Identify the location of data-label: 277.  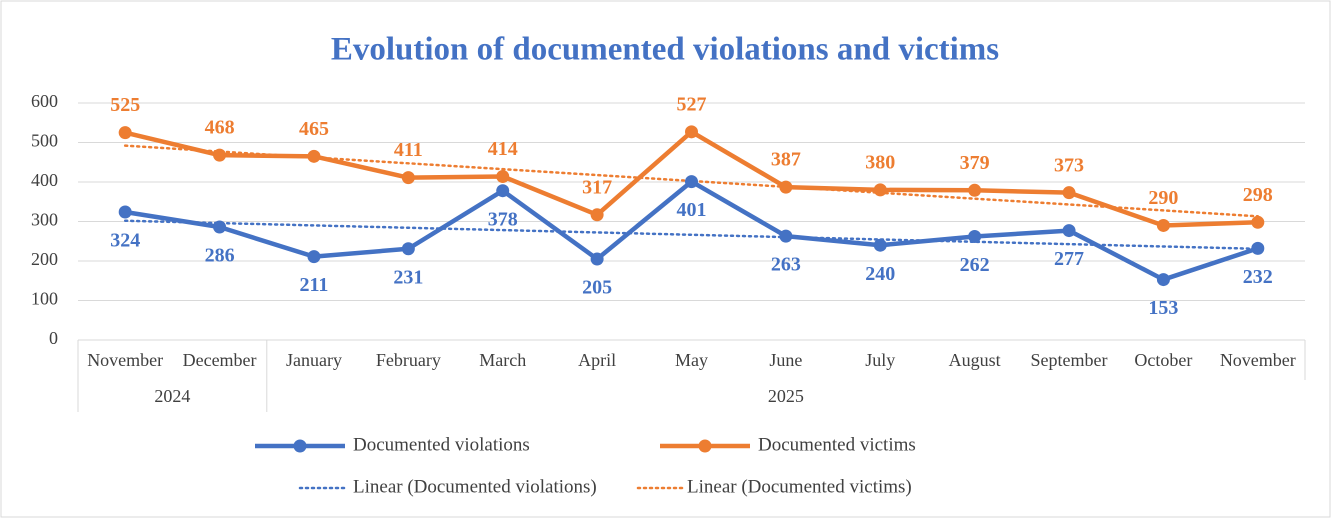
(1069, 259).